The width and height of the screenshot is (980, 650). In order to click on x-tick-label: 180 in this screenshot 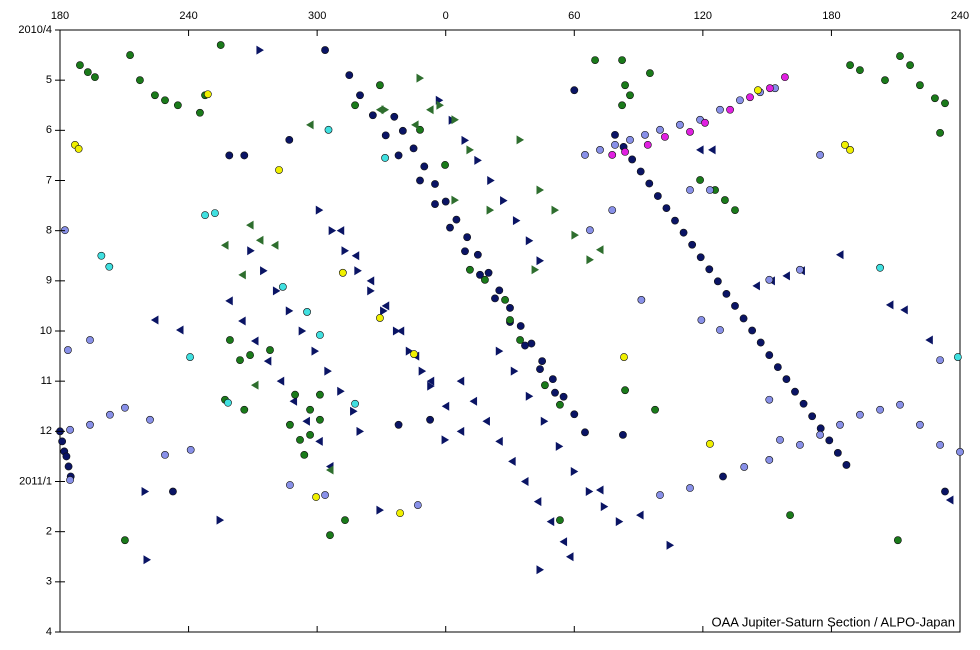, I will do `click(831, 16)`.